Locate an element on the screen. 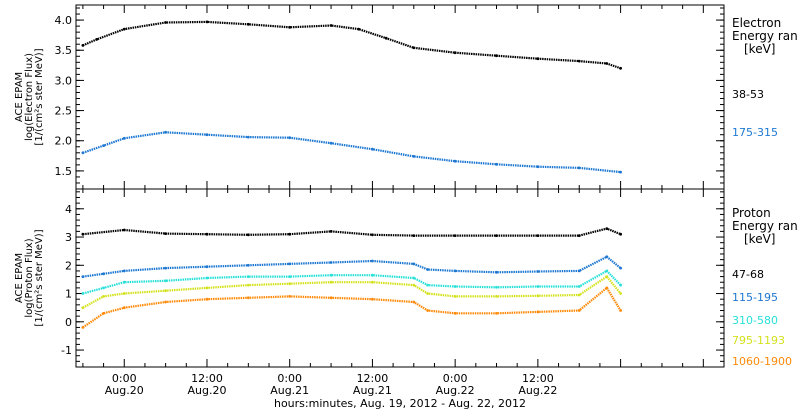 The height and width of the screenshot is (410, 800). proton-series-1-line is located at coordinates (352, 232).